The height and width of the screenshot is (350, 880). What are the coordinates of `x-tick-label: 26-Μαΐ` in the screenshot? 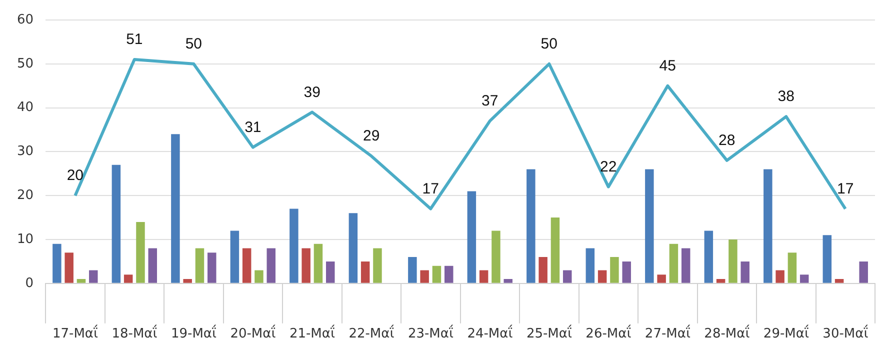 It's located at (609, 333).